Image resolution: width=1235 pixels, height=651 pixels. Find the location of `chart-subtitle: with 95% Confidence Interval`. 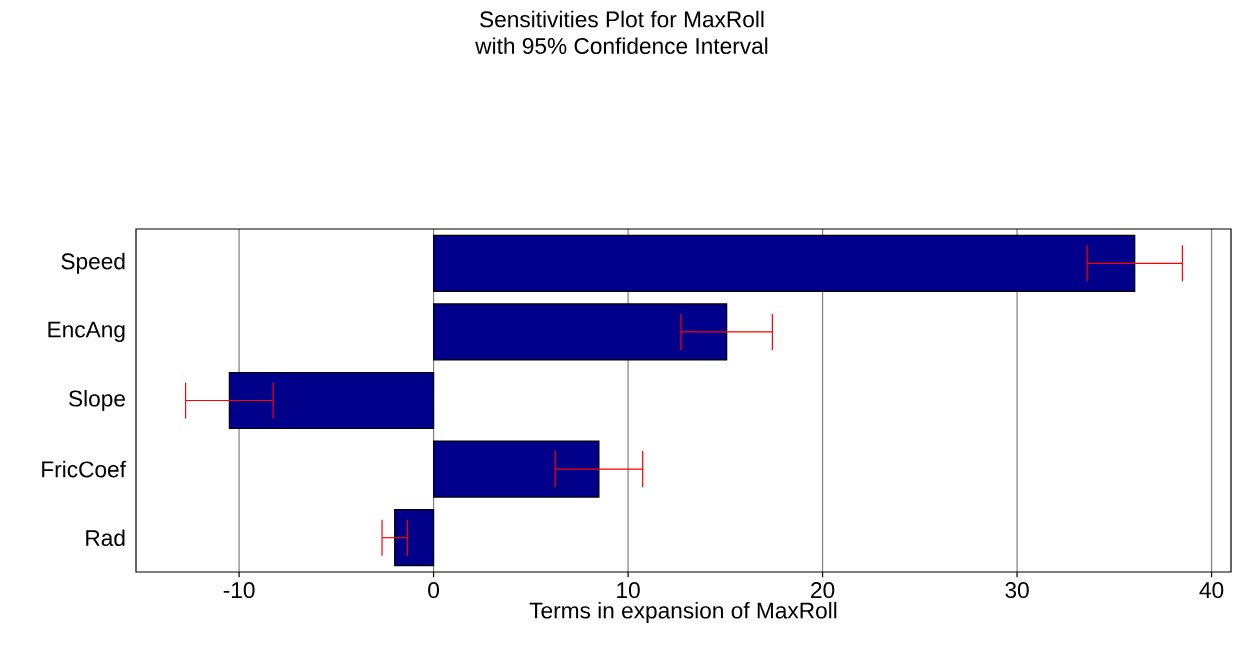

chart-subtitle: with 95% Confidence Interval is located at coordinates (621, 46).